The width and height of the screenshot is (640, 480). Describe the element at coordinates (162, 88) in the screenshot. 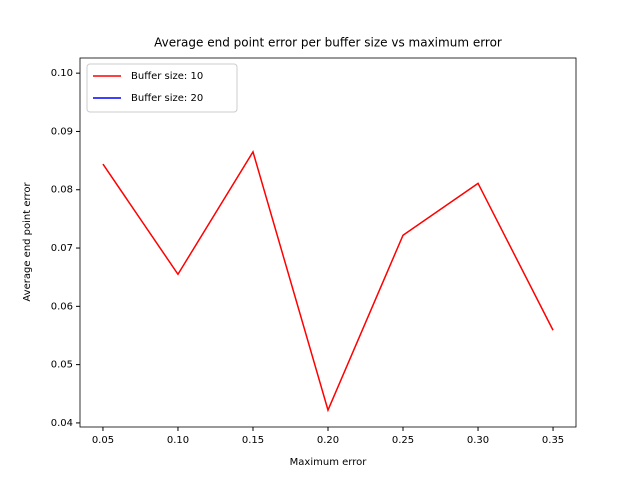

I see `legend-box` at that location.